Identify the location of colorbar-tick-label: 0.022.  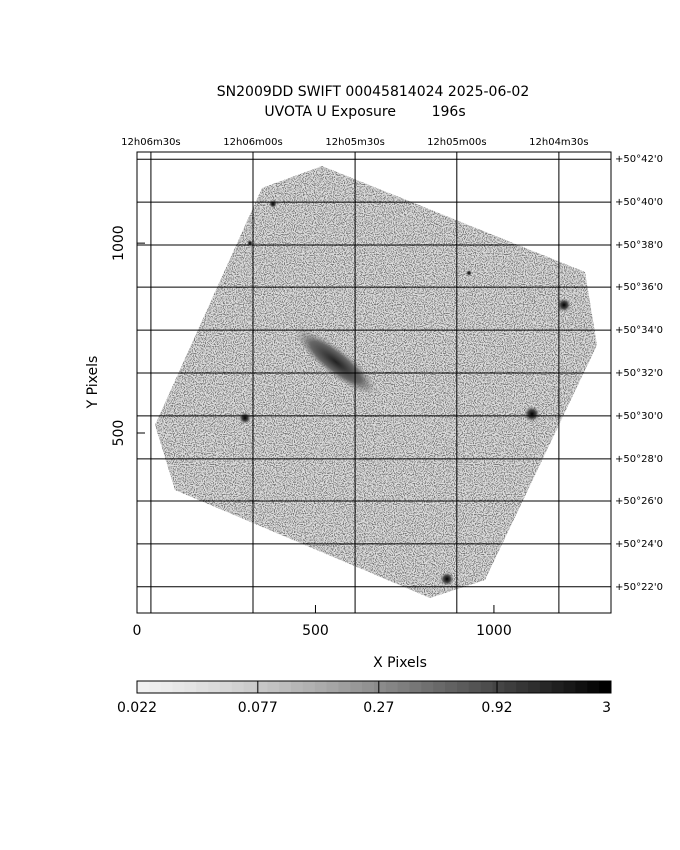
(137, 708).